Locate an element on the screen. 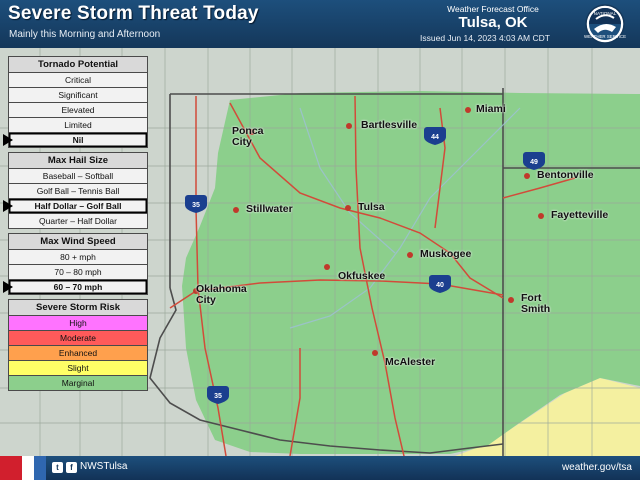 The height and width of the screenshot is (480, 640). office-city: Tulsa, OK is located at coordinates (493, 22).